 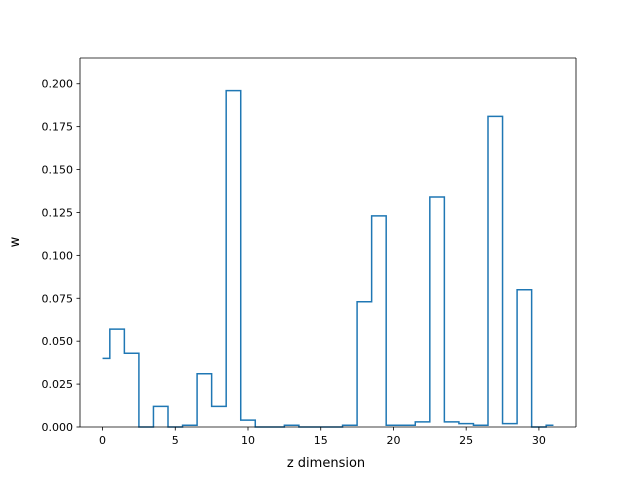 I want to click on x-tick-label-2: 10, so click(x=248, y=440).